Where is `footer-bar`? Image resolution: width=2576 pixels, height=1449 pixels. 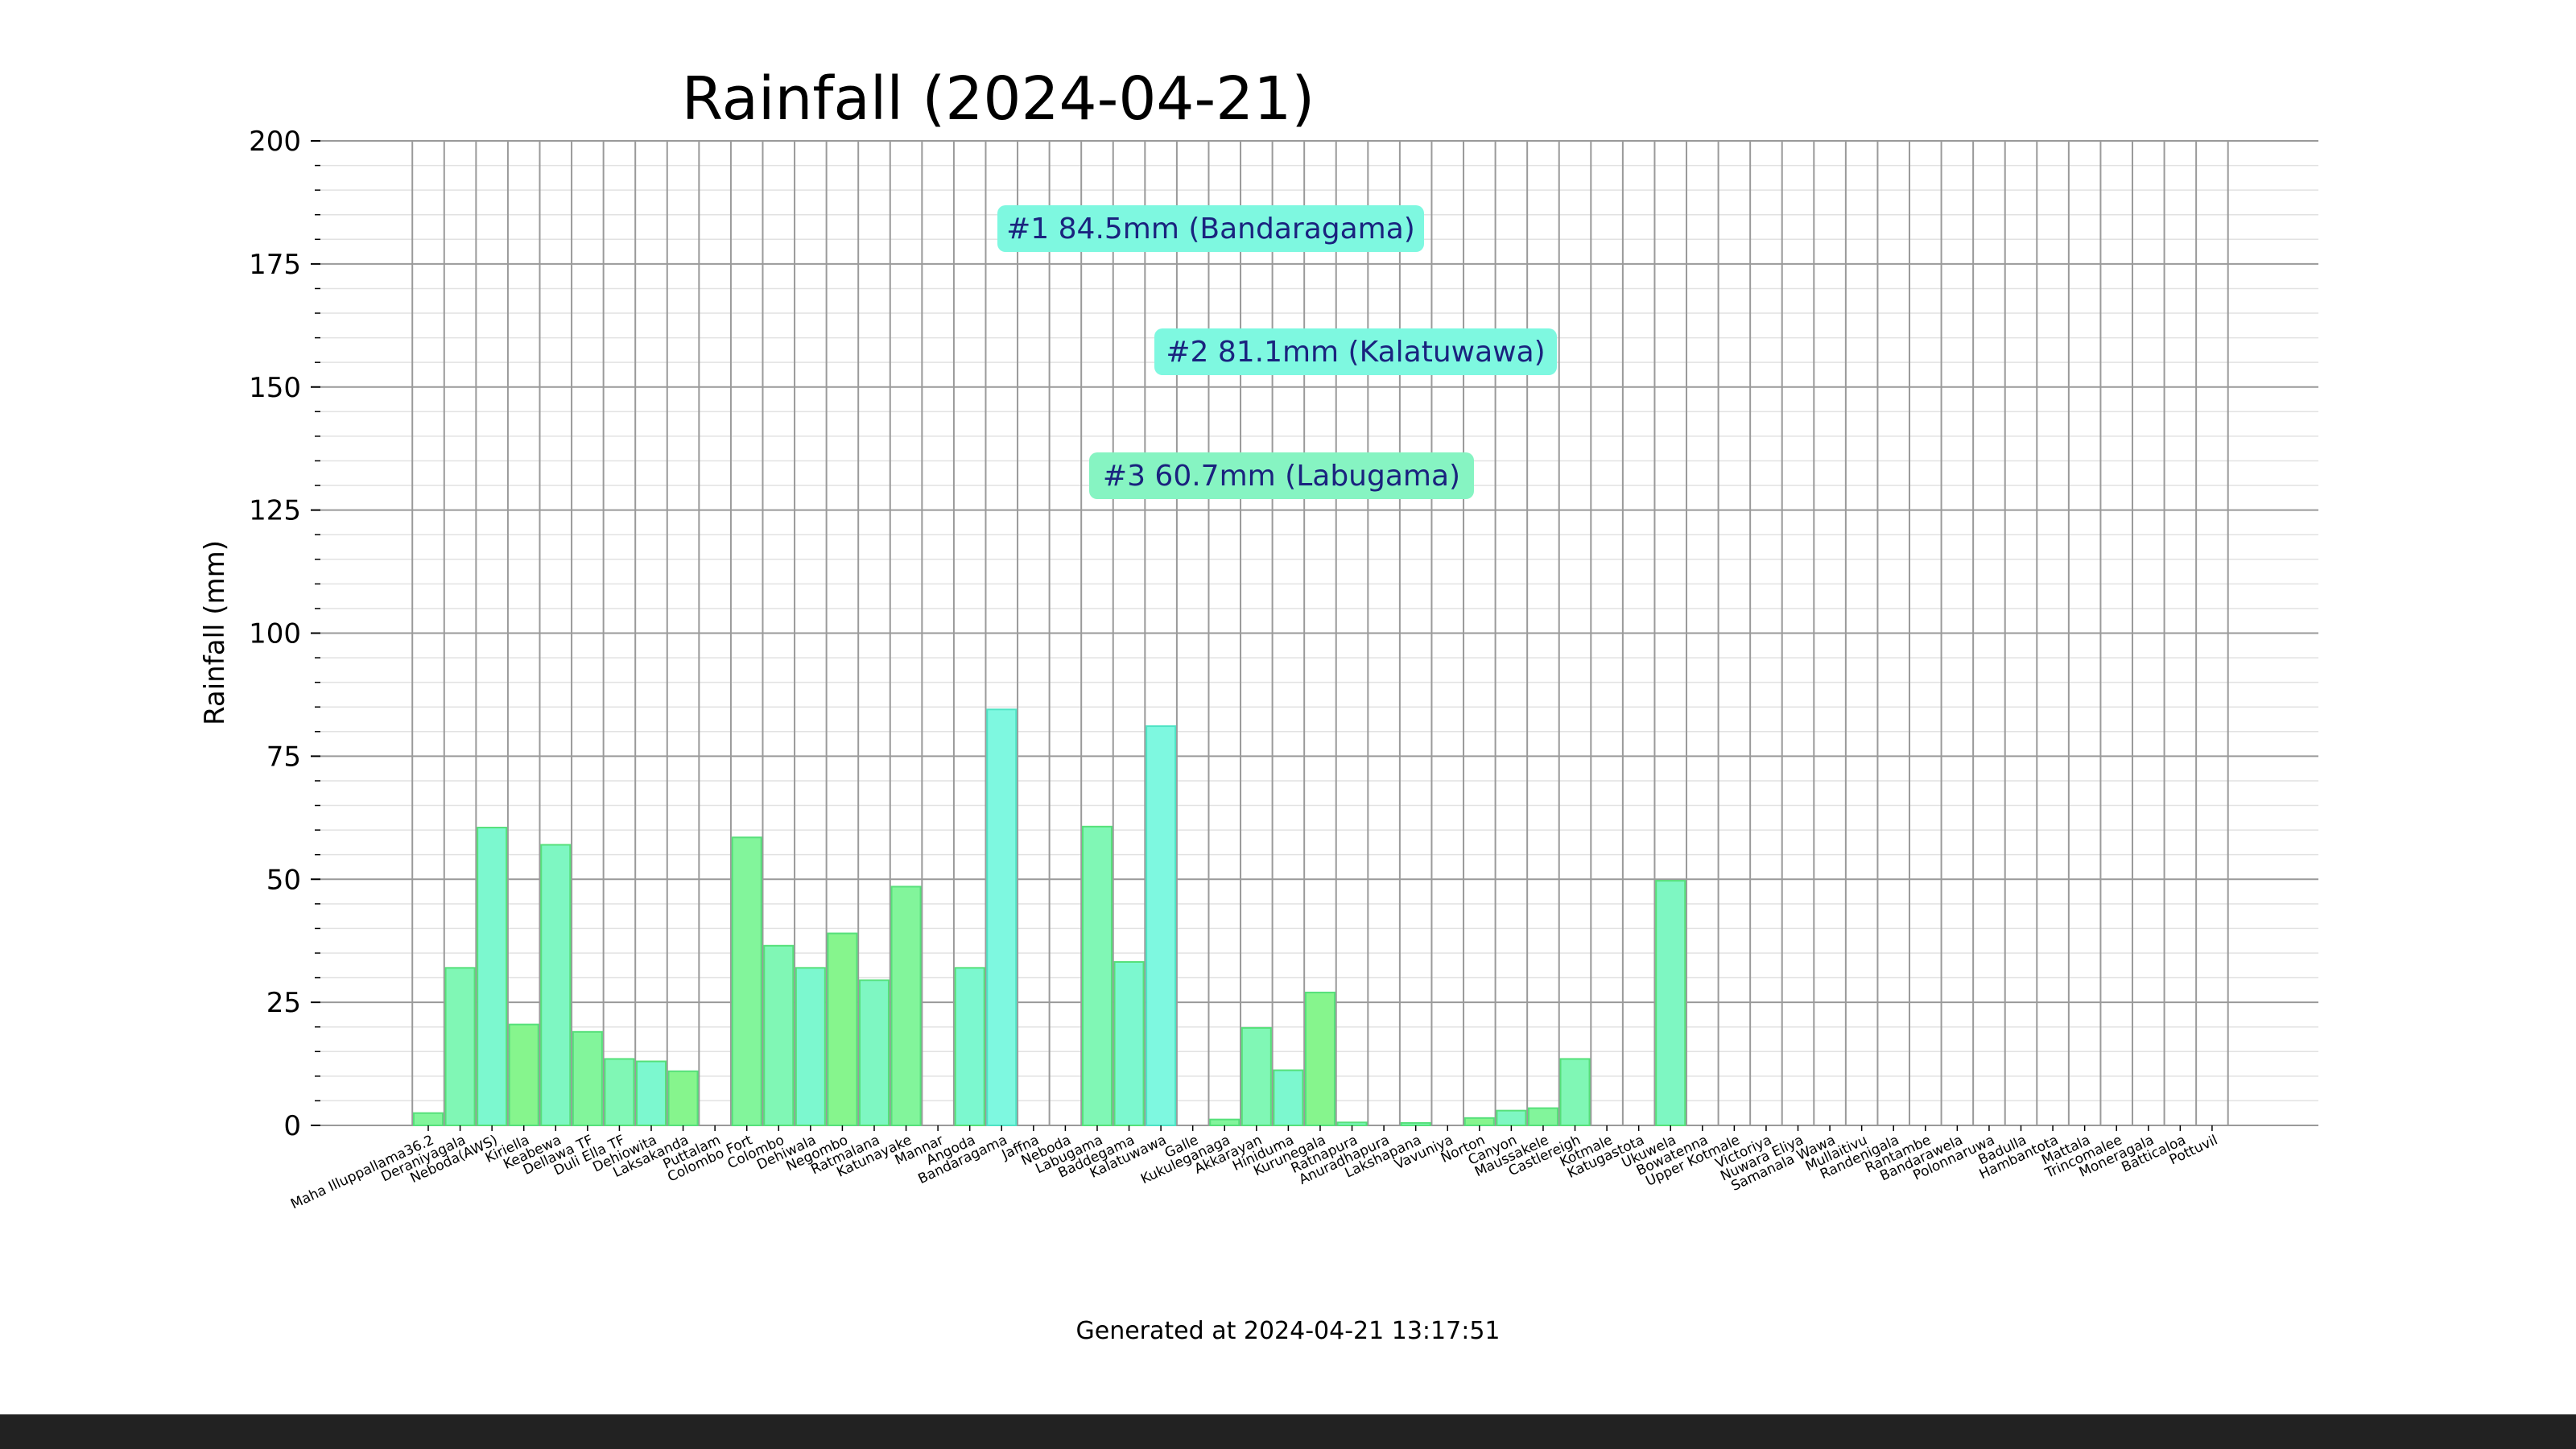 footer-bar is located at coordinates (1288, 1431).